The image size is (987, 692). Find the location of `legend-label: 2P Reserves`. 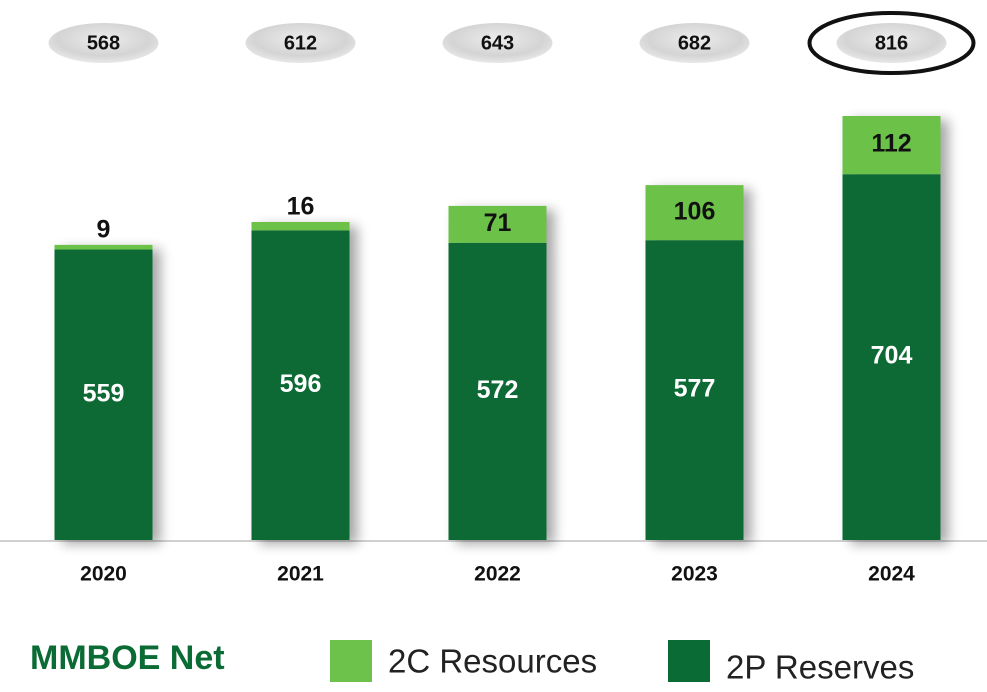

legend-label: 2P Reserves is located at coordinates (820, 667).